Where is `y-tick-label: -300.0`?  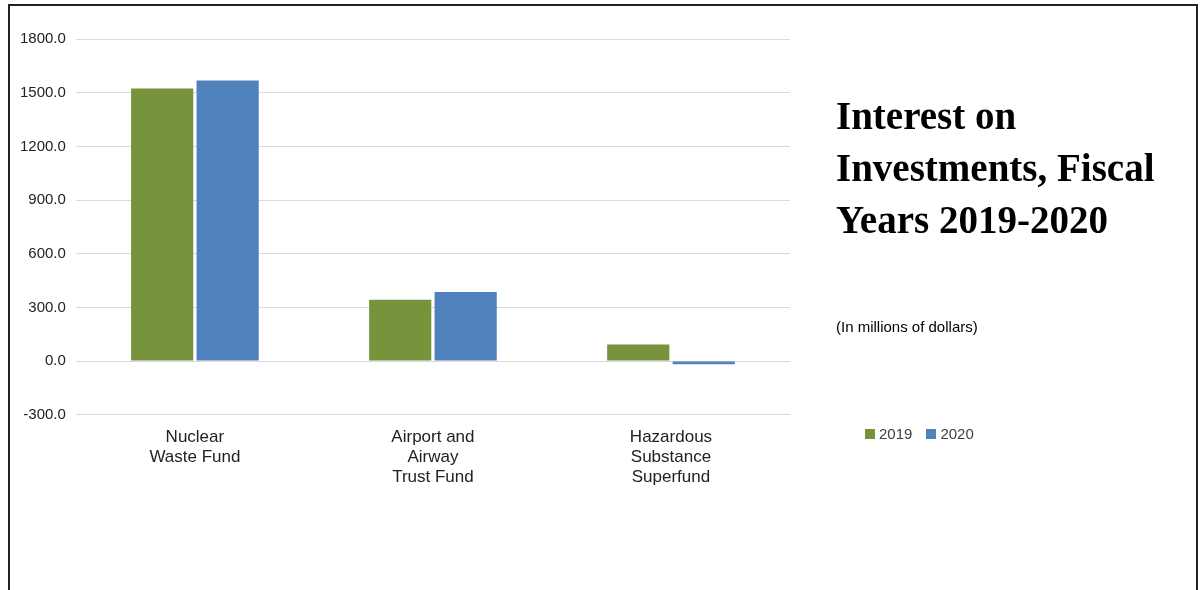
y-tick-label: -300.0 is located at coordinates (44, 413).